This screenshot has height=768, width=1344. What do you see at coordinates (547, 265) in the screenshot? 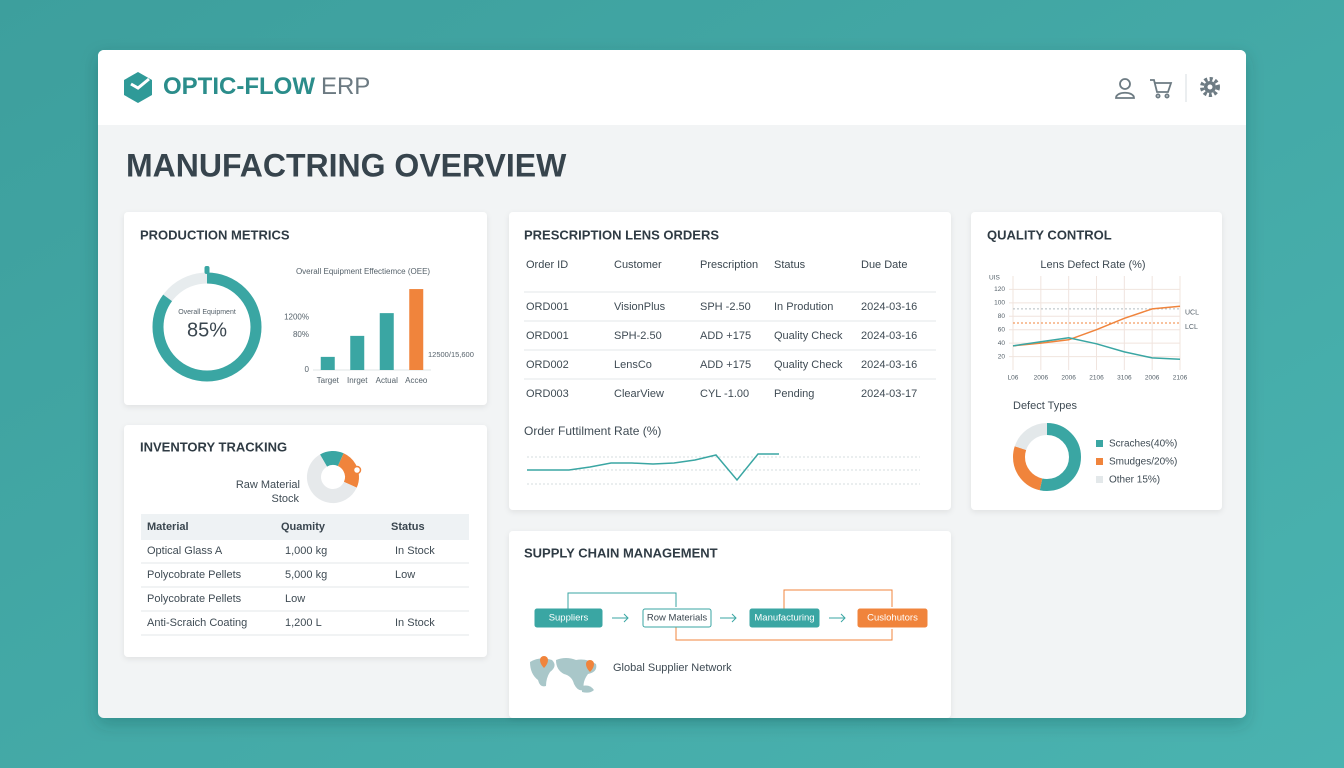
I see `table-header: Order ID` at bounding box center [547, 265].